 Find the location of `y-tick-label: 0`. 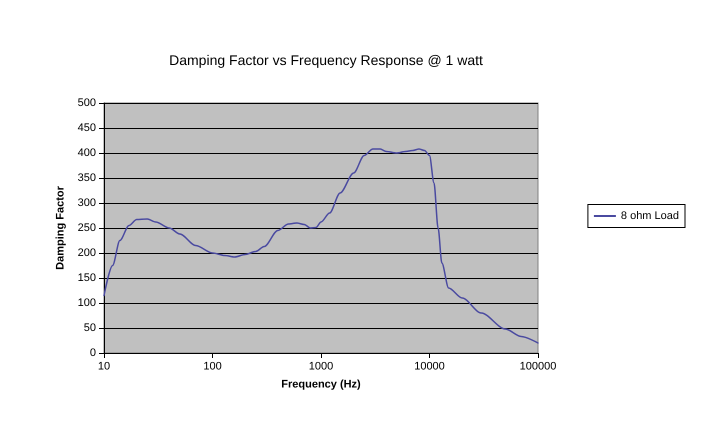

y-tick-label: 0 is located at coordinates (93, 353).